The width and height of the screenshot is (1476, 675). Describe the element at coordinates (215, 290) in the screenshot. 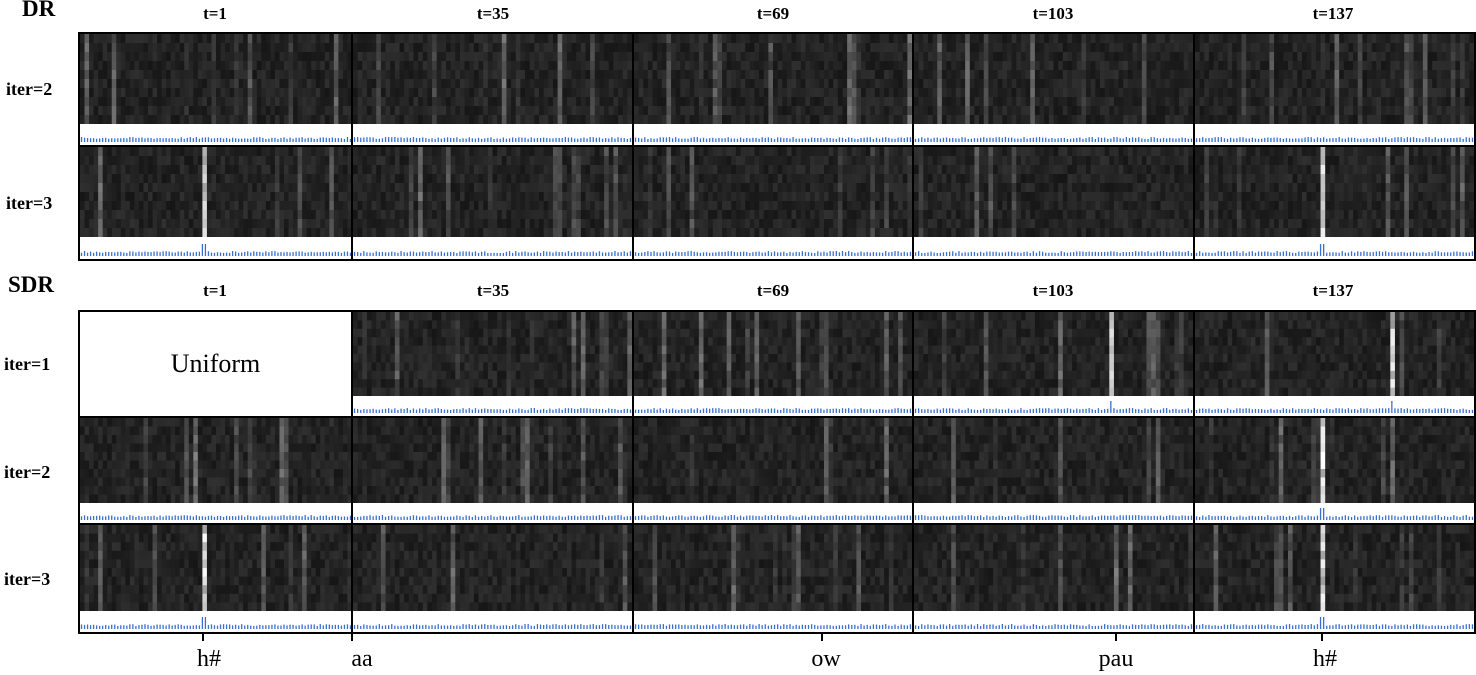

I see `sdr-col-label-t1: t=1` at that location.